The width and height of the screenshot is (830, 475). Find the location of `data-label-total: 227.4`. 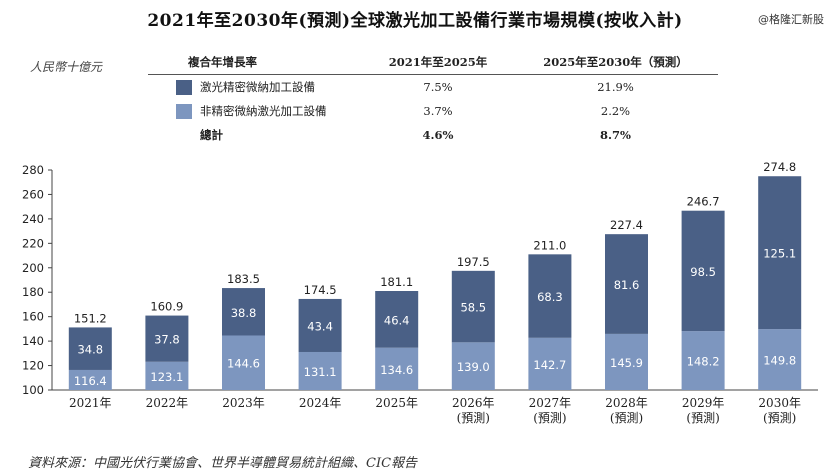

data-label-total: 227.4 is located at coordinates (626, 225).